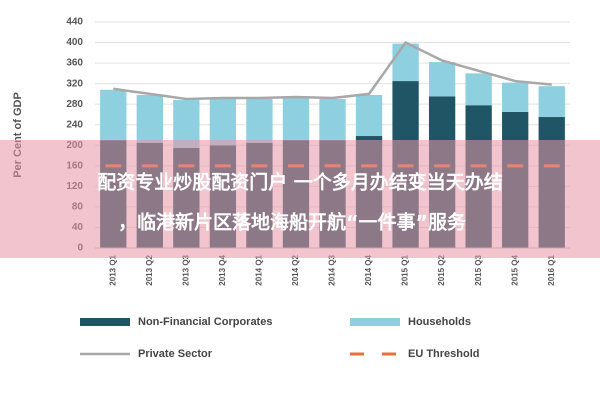 The width and height of the screenshot is (600, 400). Describe the element at coordinates (292, 222) in the screenshot. I see `banner-text: ，临港新片区落地海船开航“一件事”服务` at that location.